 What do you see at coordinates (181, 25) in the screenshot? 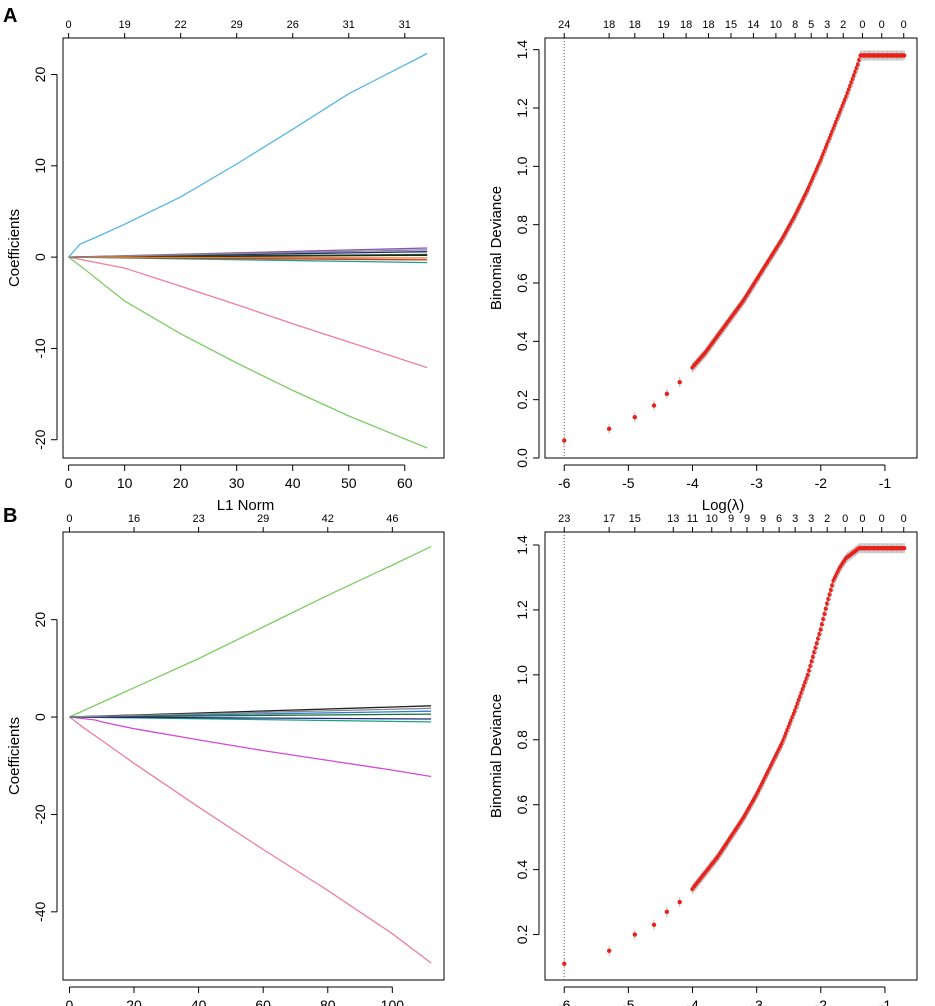
I see `top-tick-label: 22` at bounding box center [181, 25].